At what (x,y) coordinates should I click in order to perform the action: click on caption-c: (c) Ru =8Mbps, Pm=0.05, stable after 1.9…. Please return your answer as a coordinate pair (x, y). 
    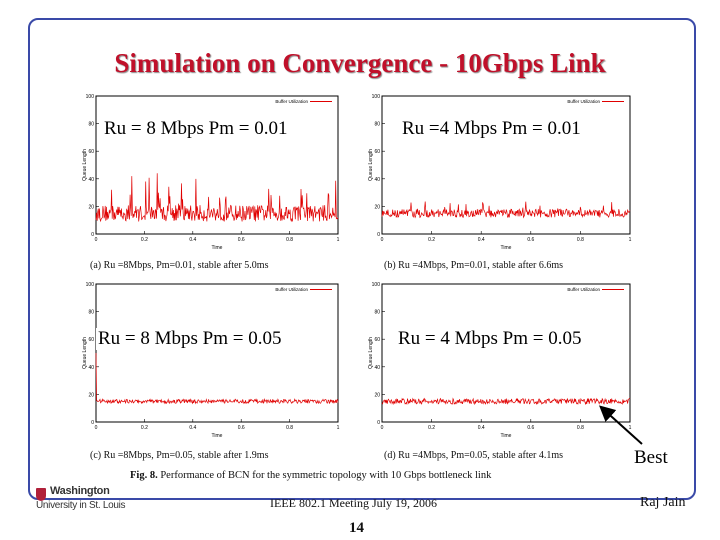
    Looking at the image, I should click on (179, 455).